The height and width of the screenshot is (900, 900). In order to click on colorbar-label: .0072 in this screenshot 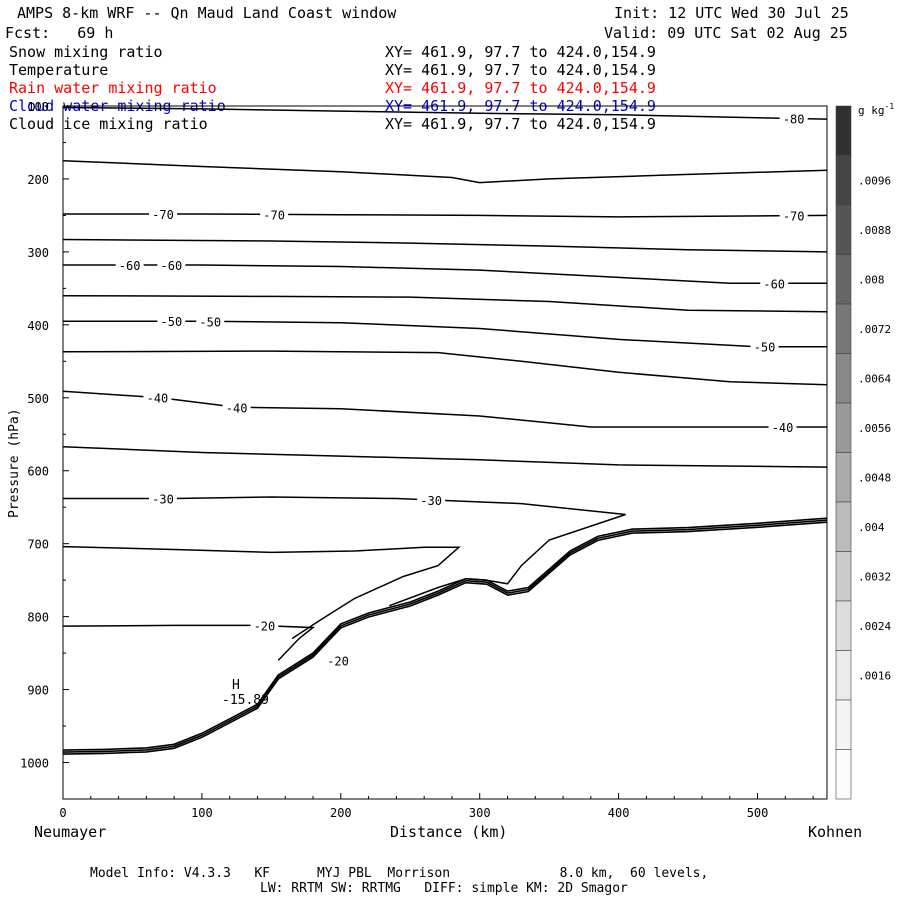, I will do `click(874, 329)`.